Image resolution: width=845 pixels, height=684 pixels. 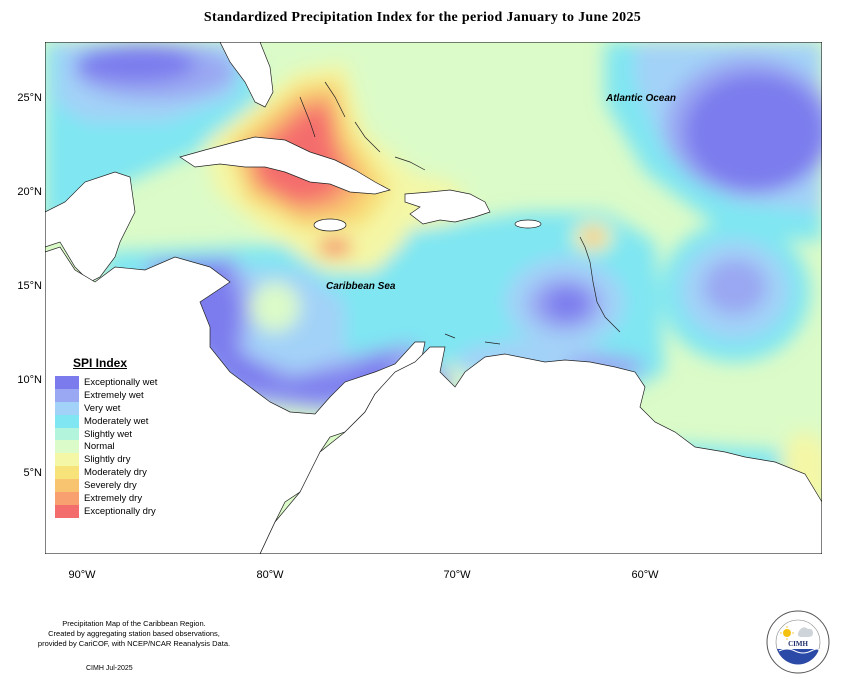 I want to click on cimh-logo: CIMH, so click(x=798, y=642).